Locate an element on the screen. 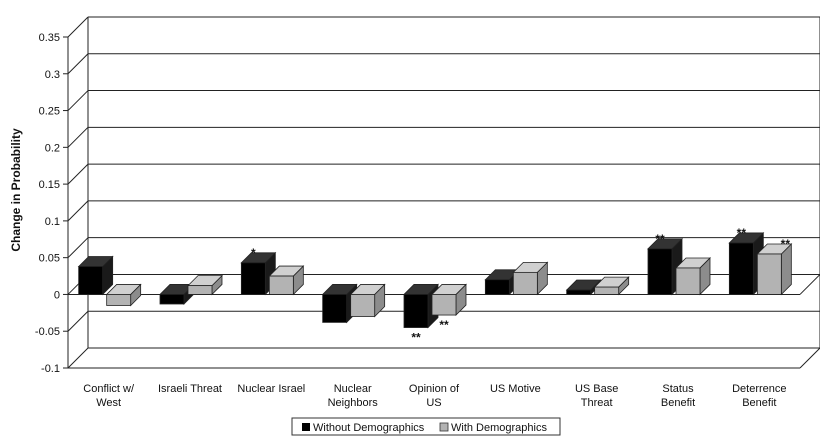  legend-swatch-with-demographics is located at coordinates (444, 427).